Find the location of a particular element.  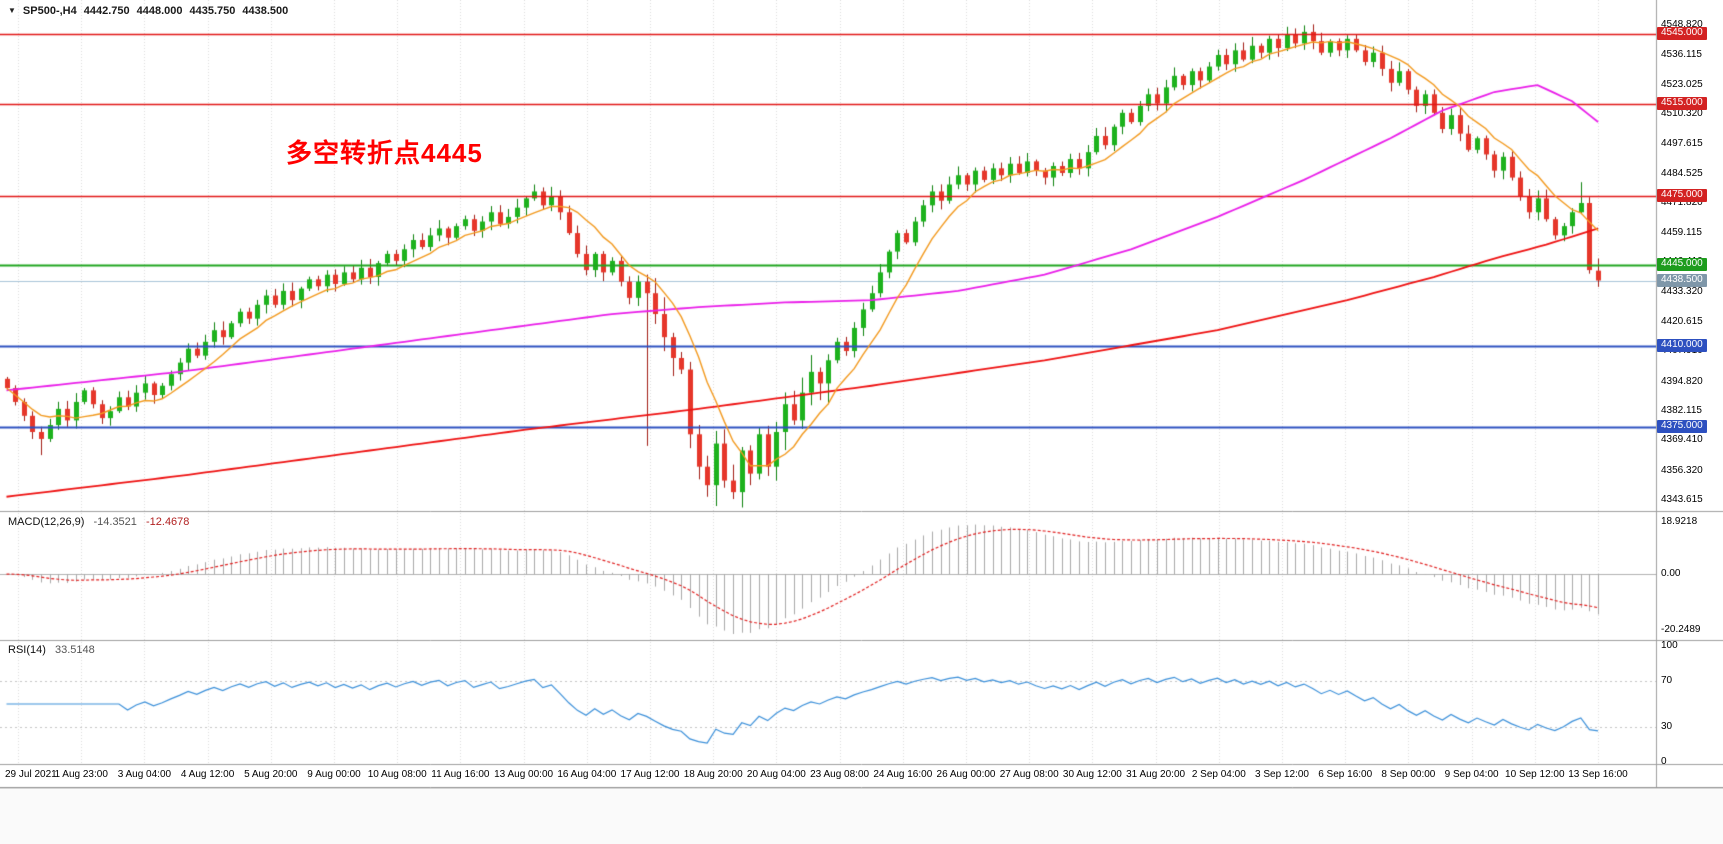

rsi-name: RSI(14) is located at coordinates (27, 650).